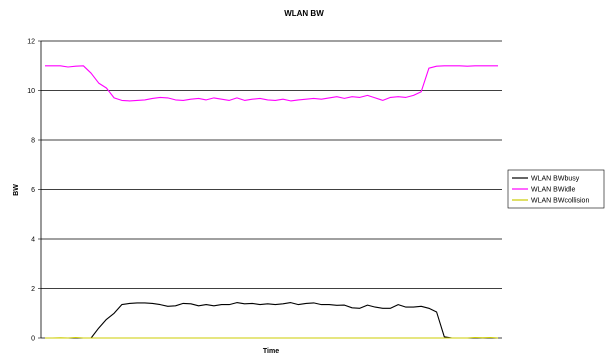  What do you see at coordinates (16, 190) in the screenshot?
I see `y-axis-label: BW` at bounding box center [16, 190].